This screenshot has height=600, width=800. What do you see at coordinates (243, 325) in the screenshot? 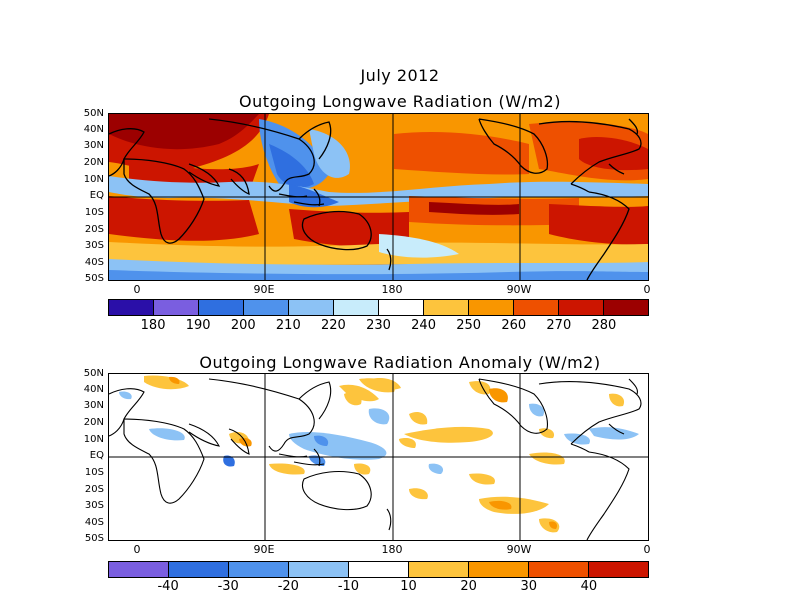
I see `colorbar-tick-label: 200` at bounding box center [243, 325].